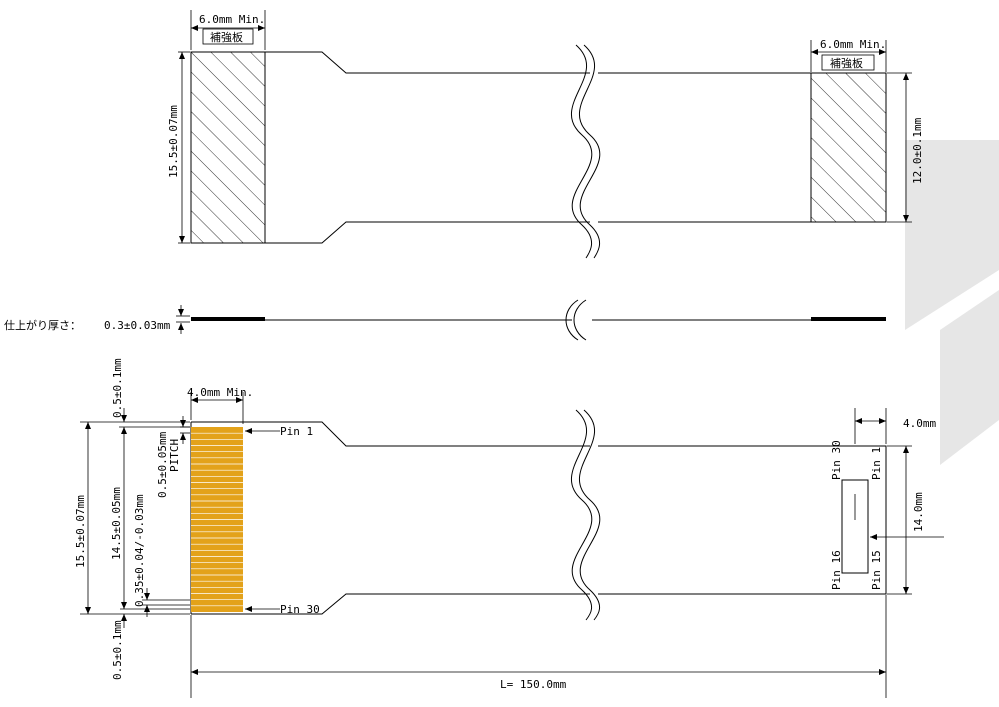  I want to click on pin-width-dimension: 0.35±0.04/-0.03mm, so click(139, 550).